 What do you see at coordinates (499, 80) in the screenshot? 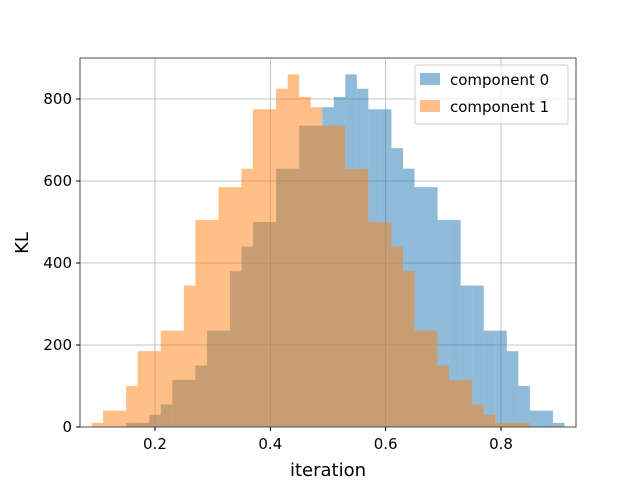
I see `legend-label-component-0: component 0` at bounding box center [499, 80].